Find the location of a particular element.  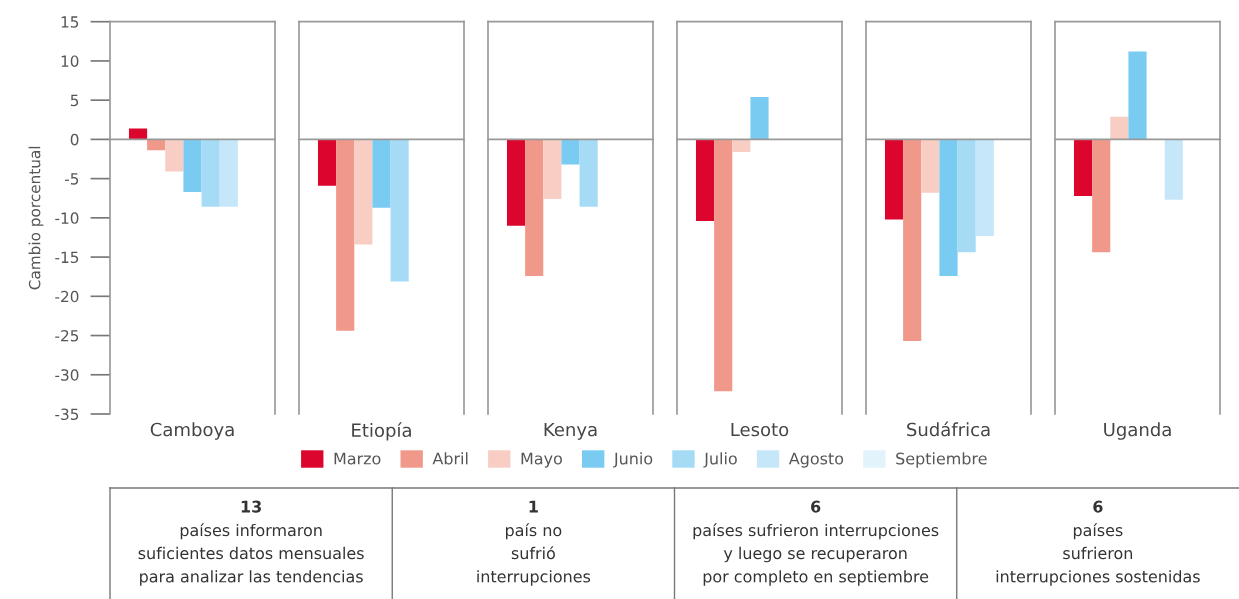

y-tick-label: -15 is located at coordinates (67, 257).